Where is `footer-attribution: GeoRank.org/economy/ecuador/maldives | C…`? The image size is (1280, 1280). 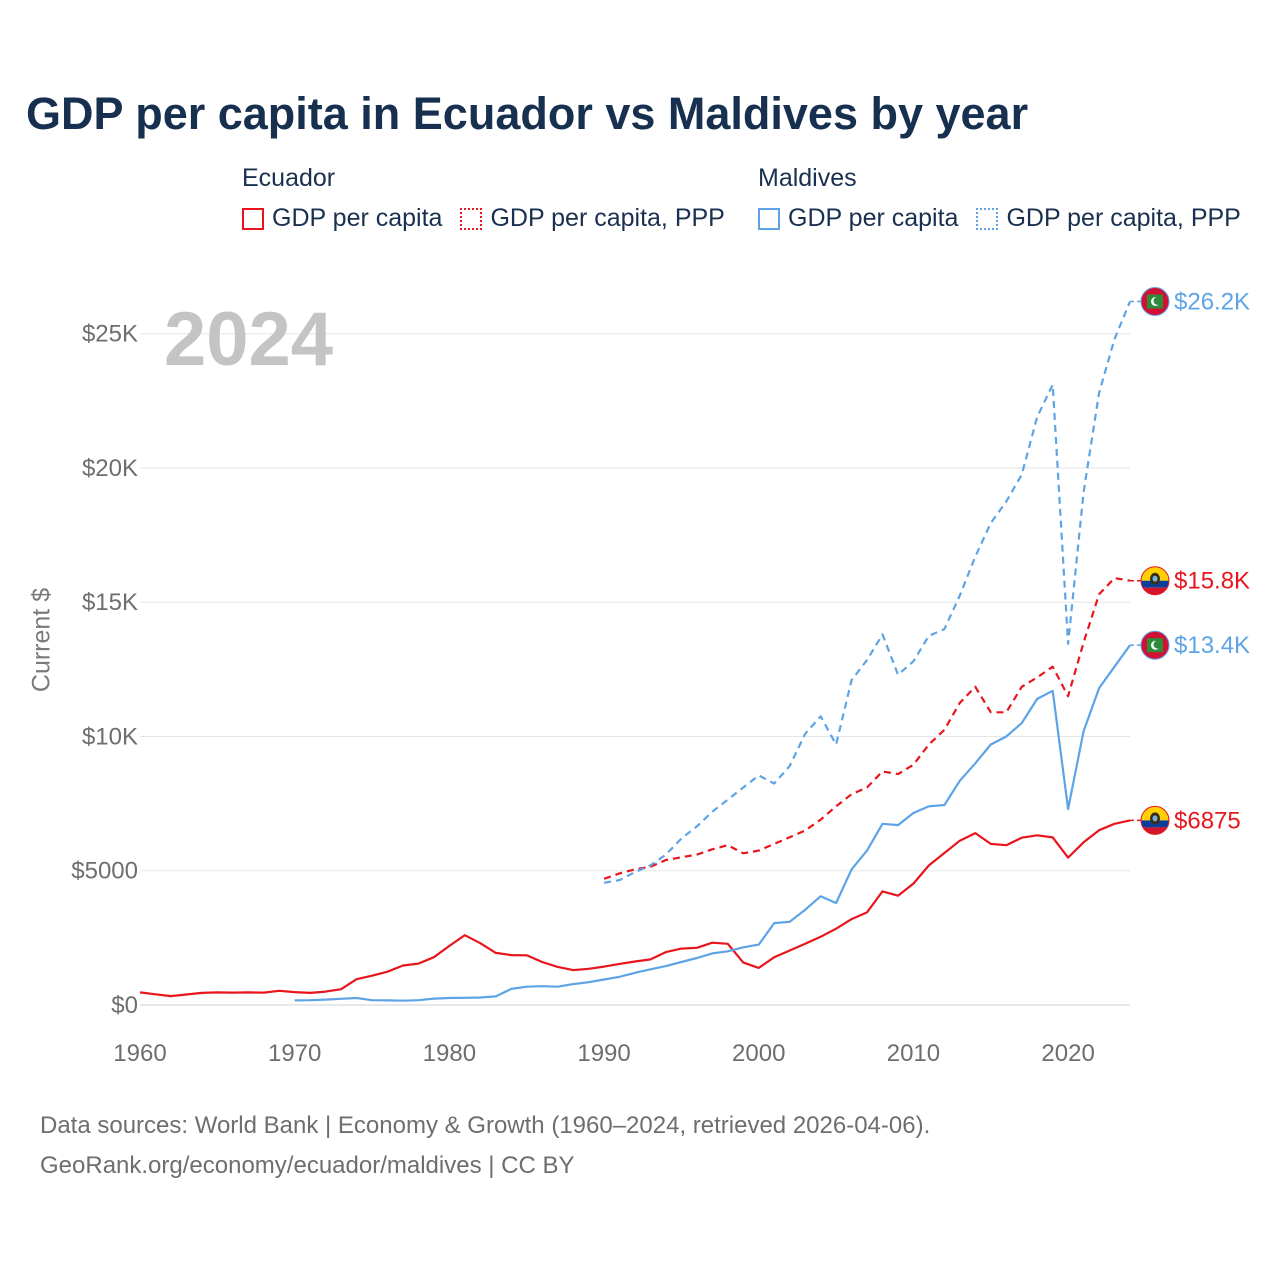
footer-attribution: GeoRank.org/economy/ecuador/maldives | C… is located at coordinates (307, 1165).